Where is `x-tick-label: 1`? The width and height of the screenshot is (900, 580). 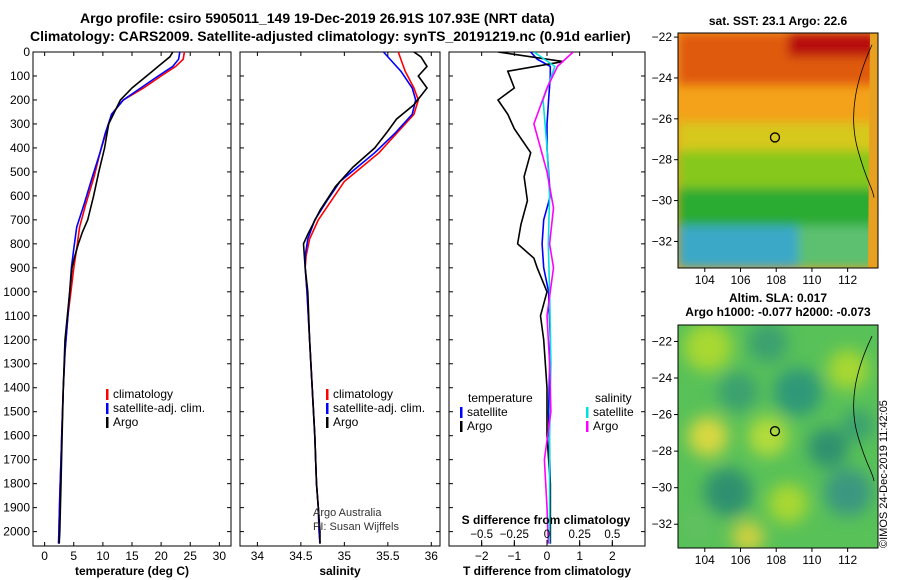
x-tick-label: 1 is located at coordinates (579, 556).